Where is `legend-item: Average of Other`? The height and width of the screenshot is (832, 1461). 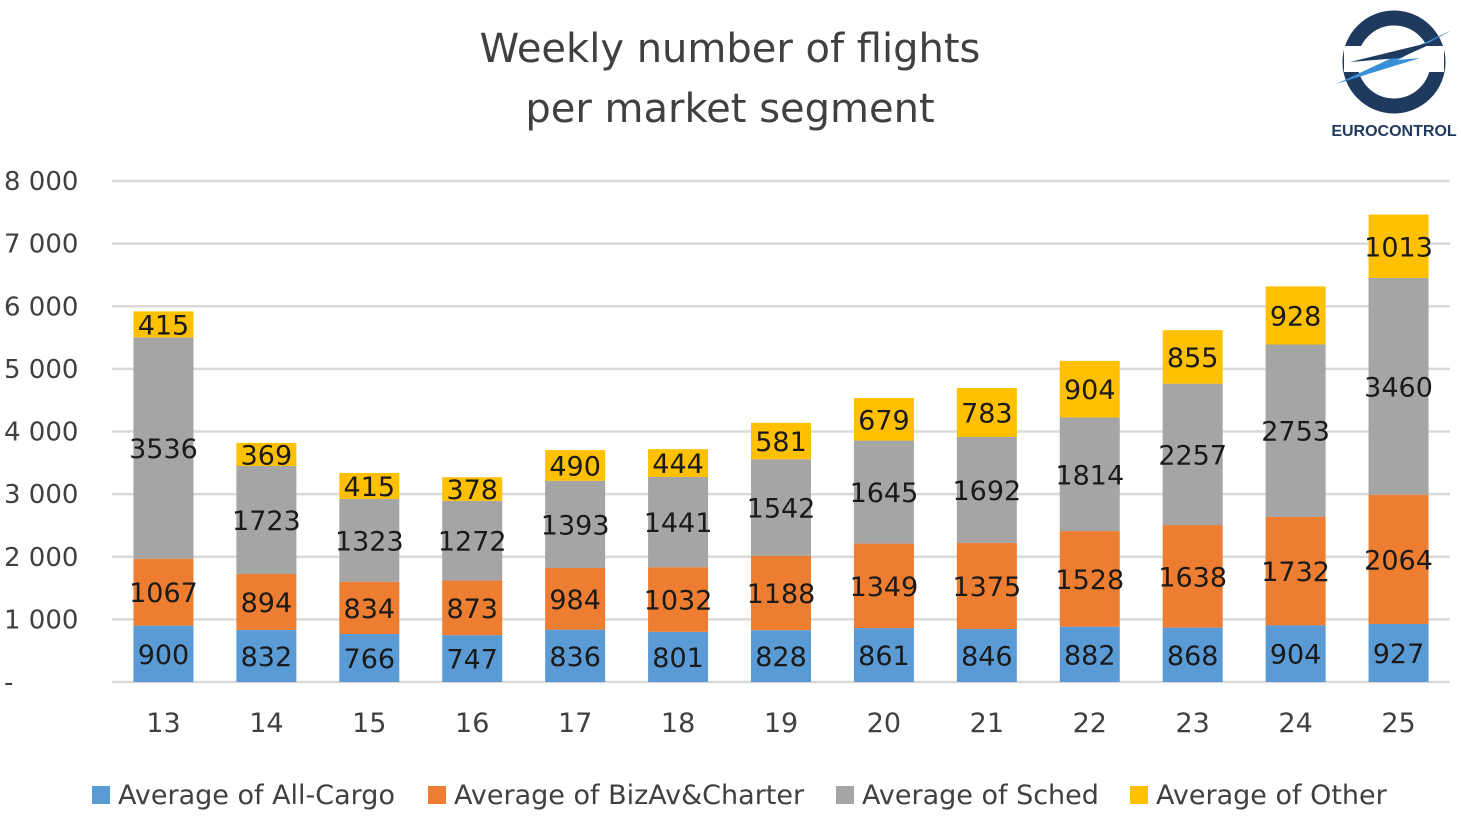
legend-item: Average of Other is located at coordinates (1259, 795).